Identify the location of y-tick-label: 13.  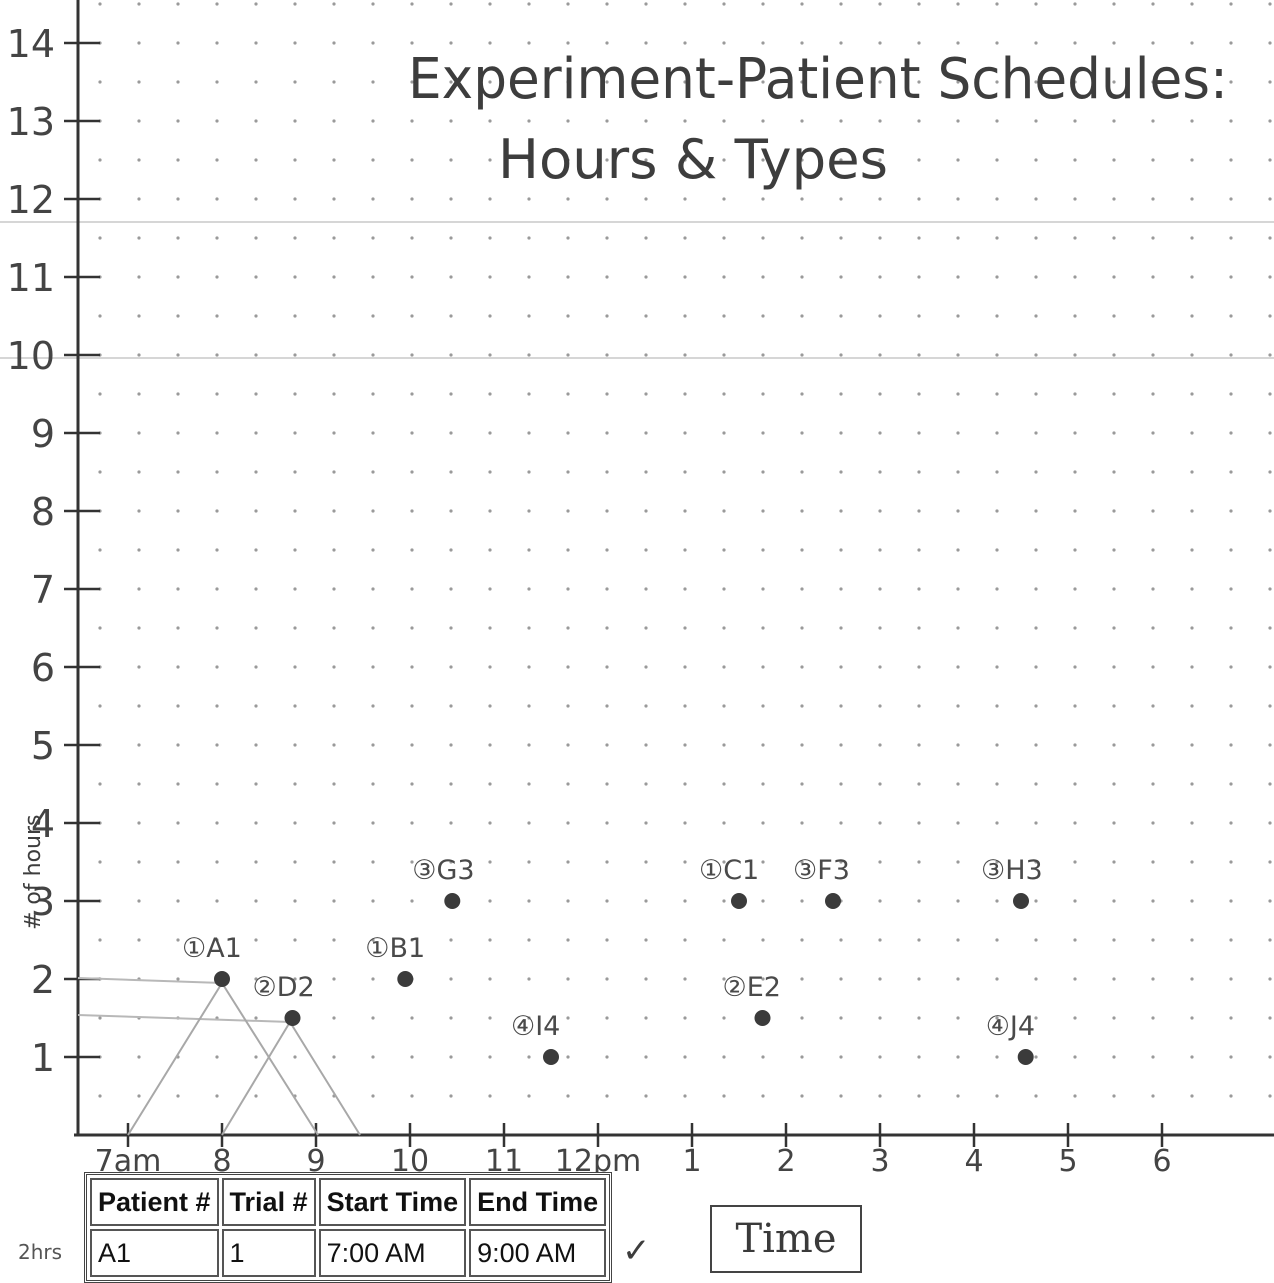
(31, 122).